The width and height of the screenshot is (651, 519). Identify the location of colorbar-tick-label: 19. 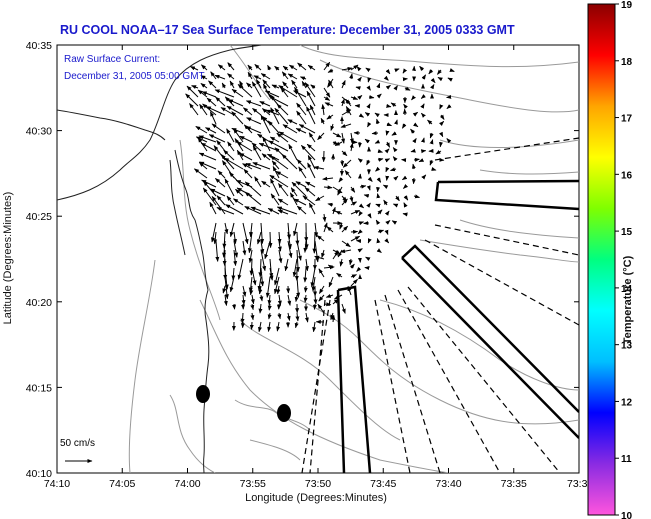
(627, 5).